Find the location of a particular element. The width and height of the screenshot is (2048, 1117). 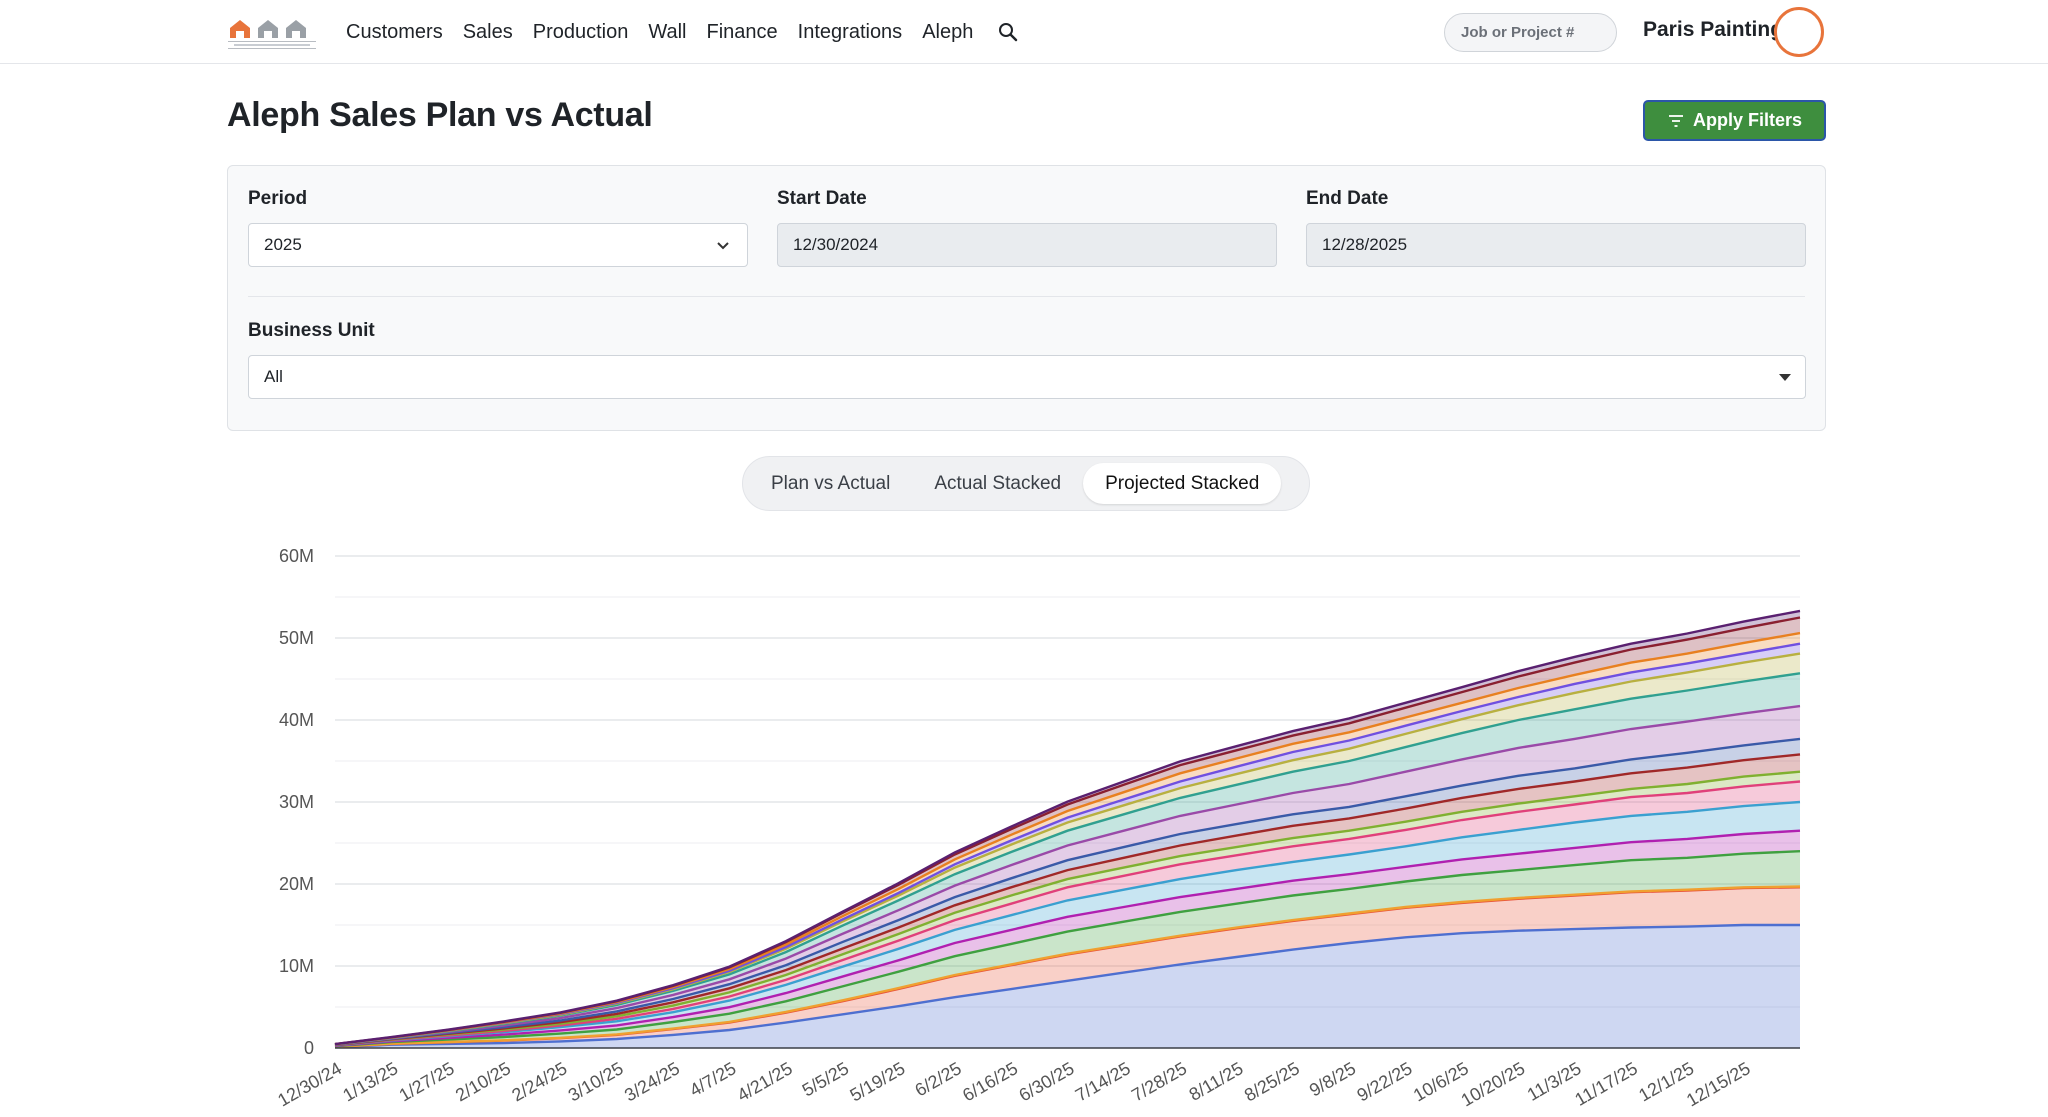

nav-customers: Customers is located at coordinates (394, 31).